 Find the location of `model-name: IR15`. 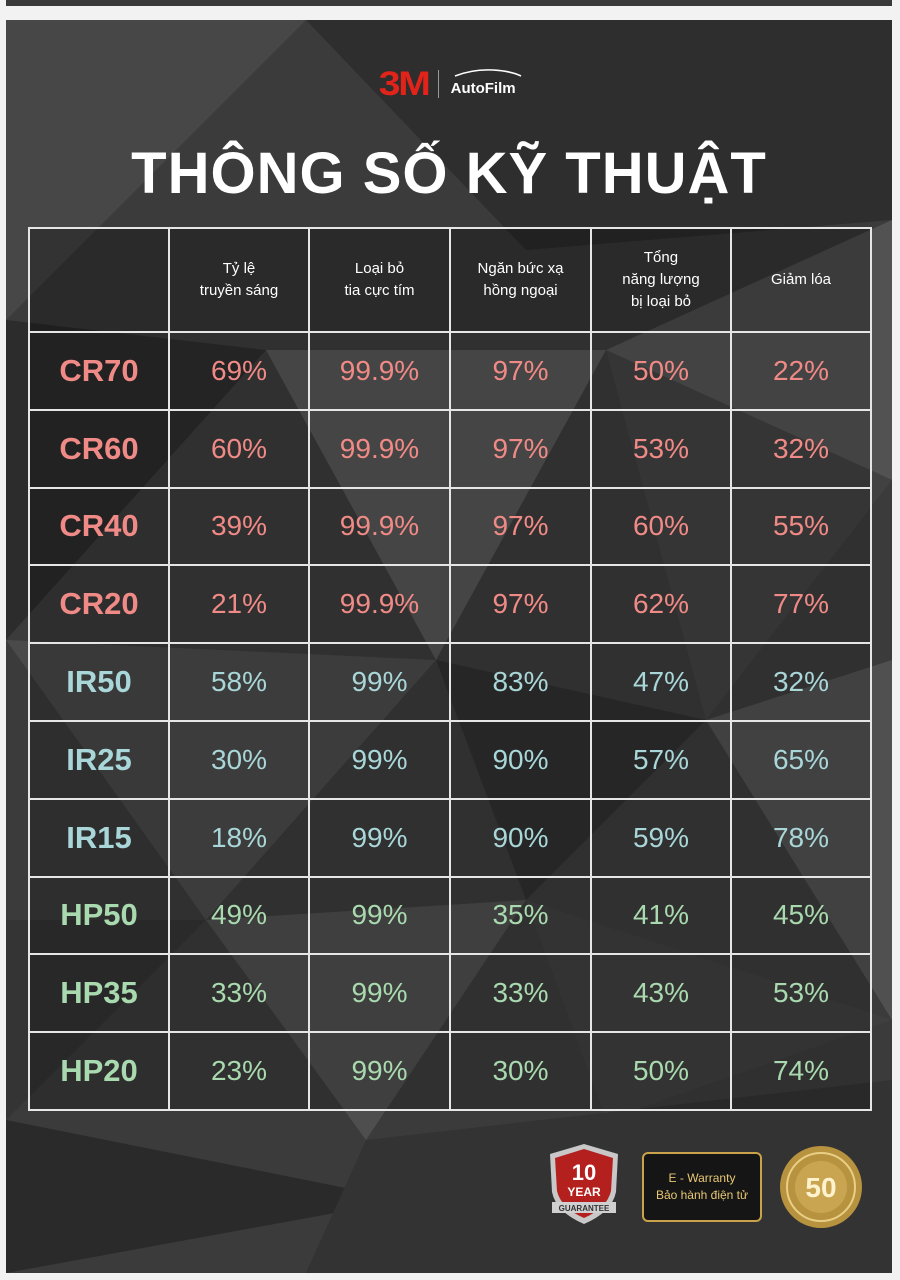

model-name: IR15 is located at coordinates (99, 837).